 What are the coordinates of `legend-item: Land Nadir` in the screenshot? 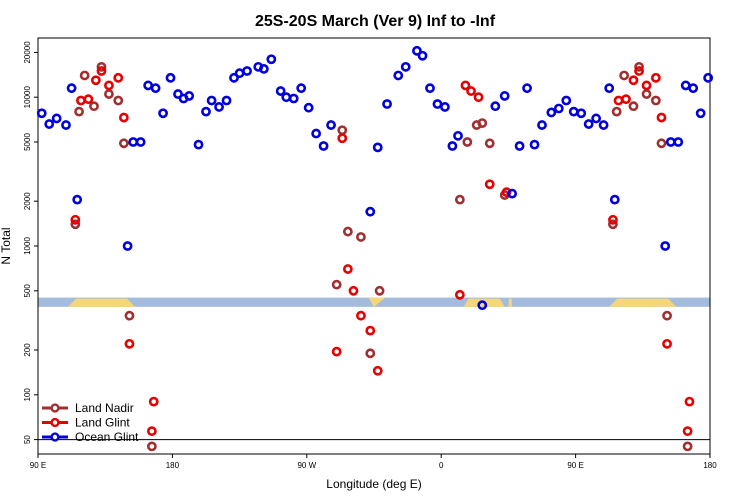 It's located at (88, 408).